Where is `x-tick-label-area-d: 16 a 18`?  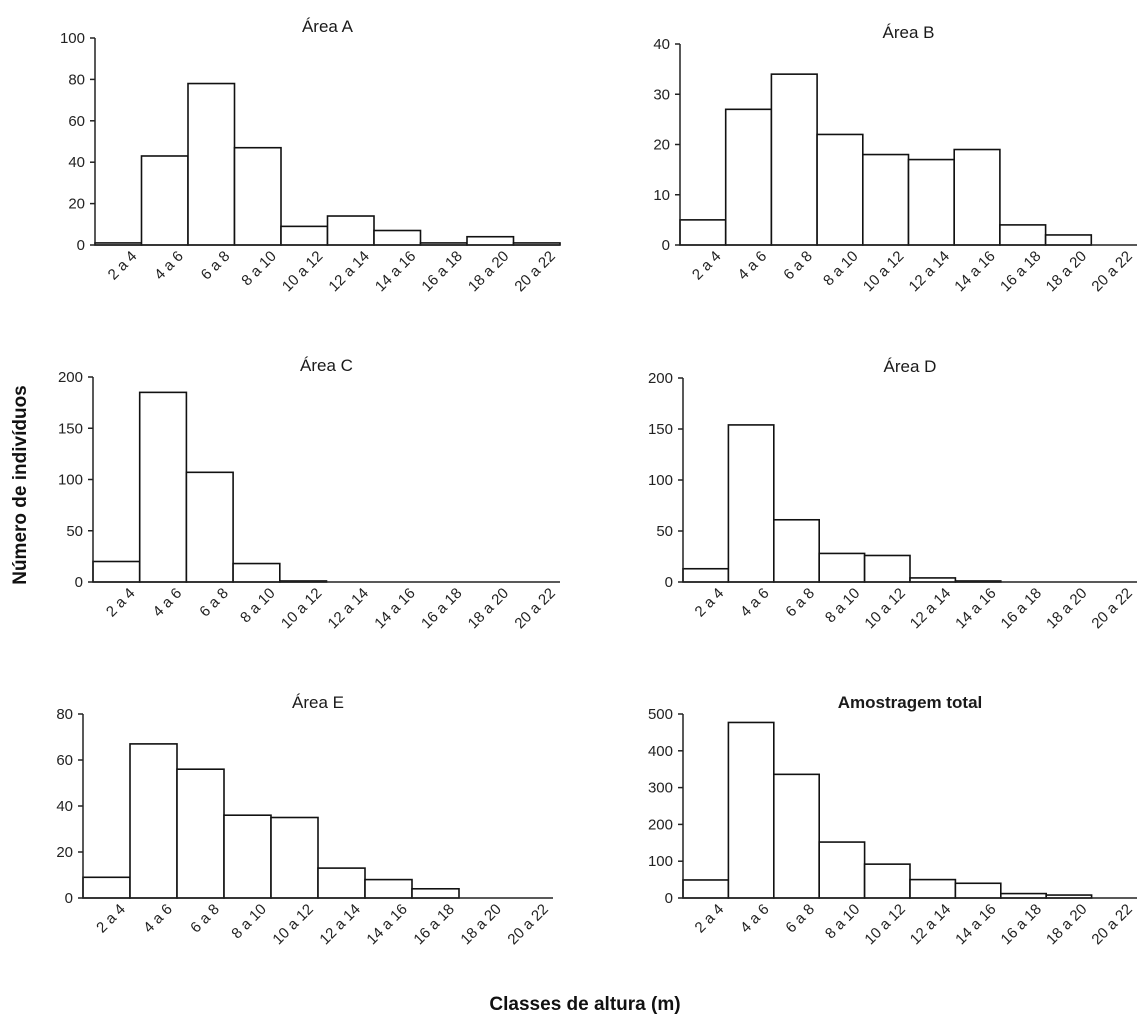 x-tick-label-area-d: 16 a 18 is located at coordinates (1021, 608).